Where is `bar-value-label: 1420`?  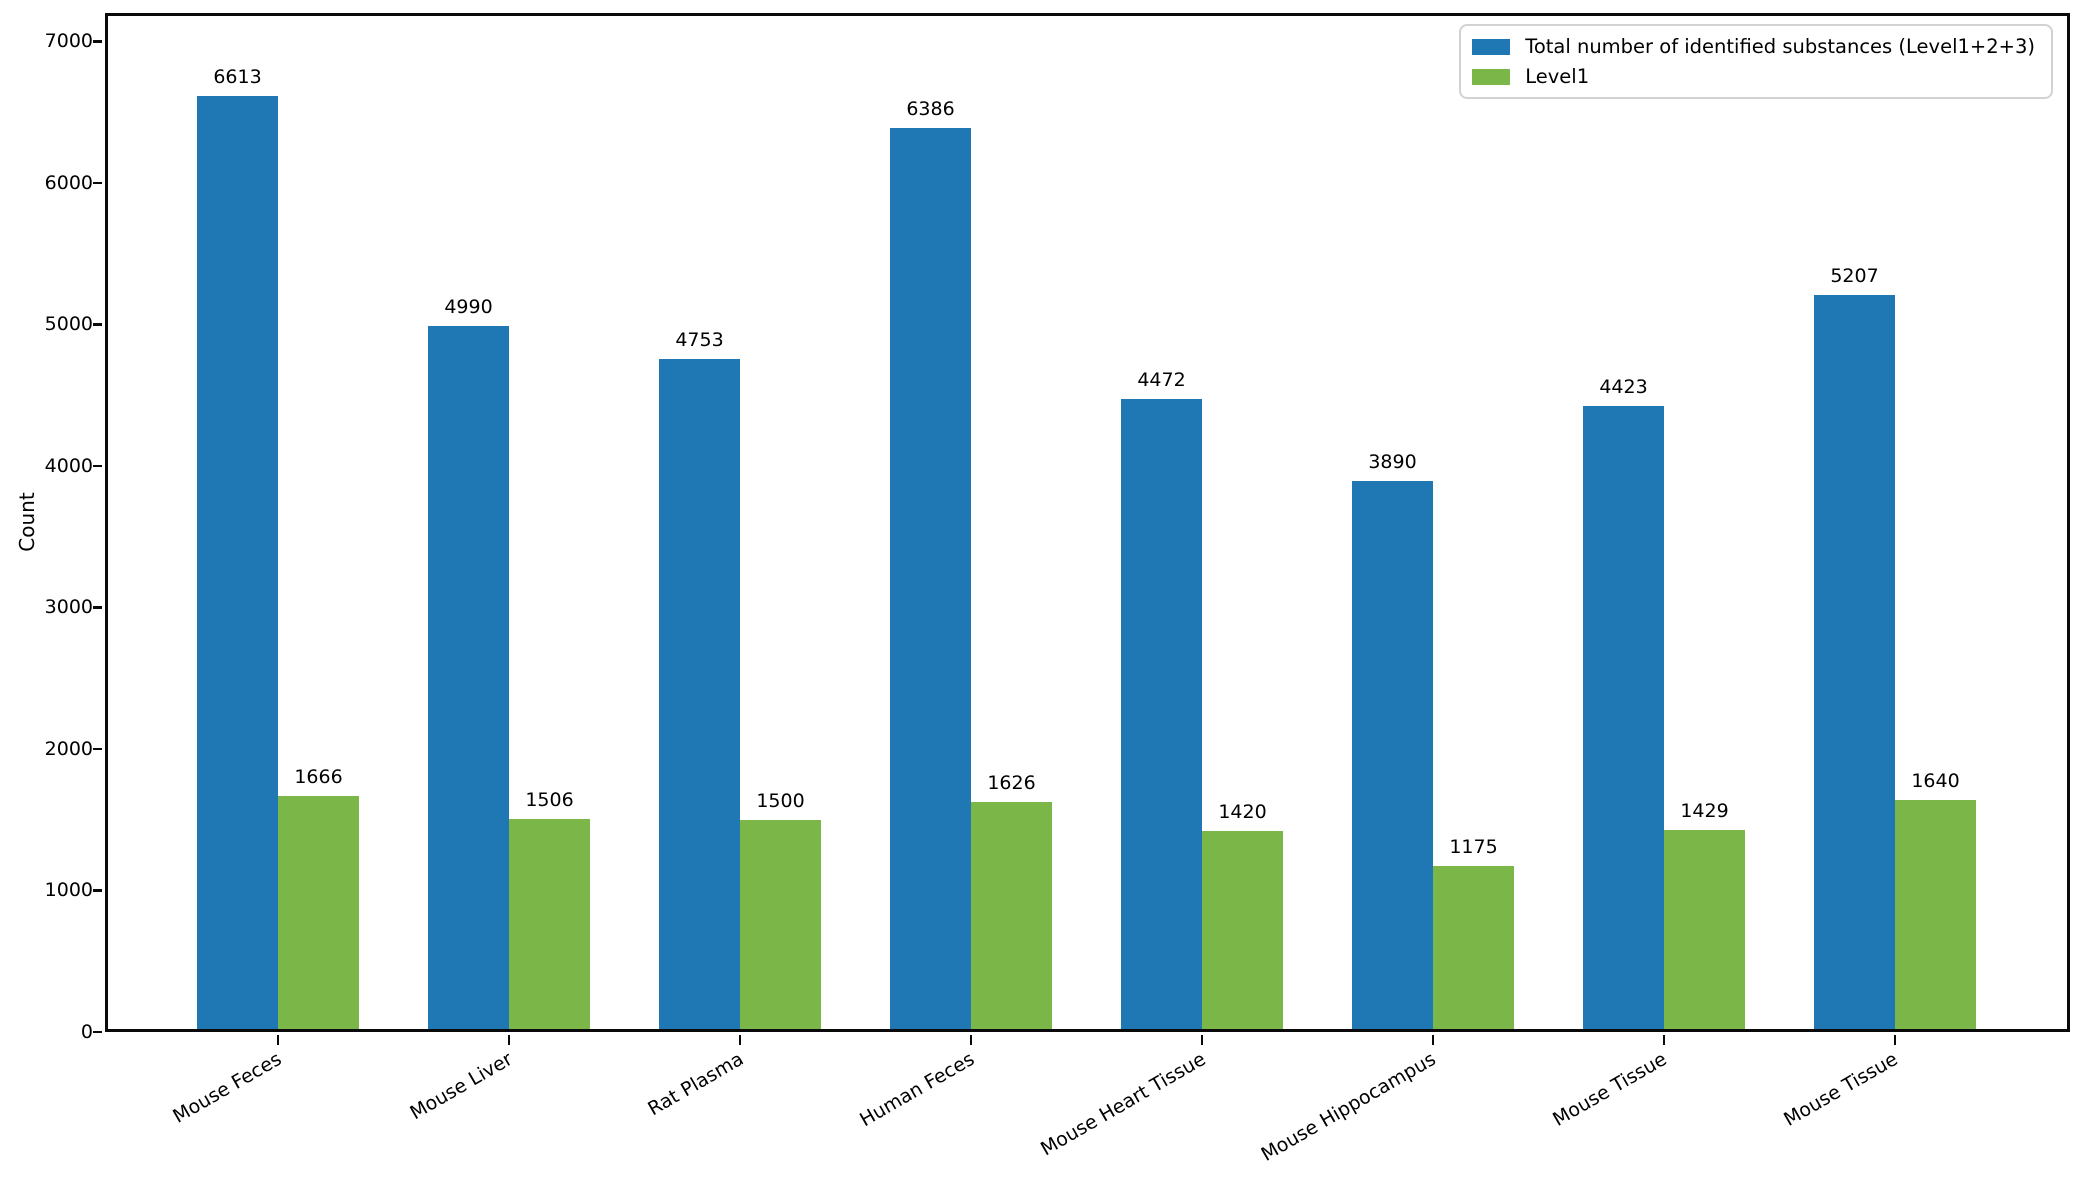
bar-value-label: 1420 is located at coordinates (1242, 812).